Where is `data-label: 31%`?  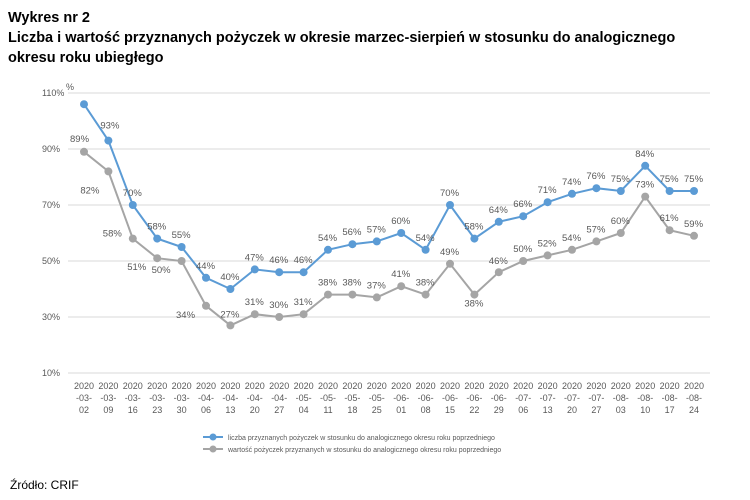 data-label: 31% is located at coordinates (304, 302).